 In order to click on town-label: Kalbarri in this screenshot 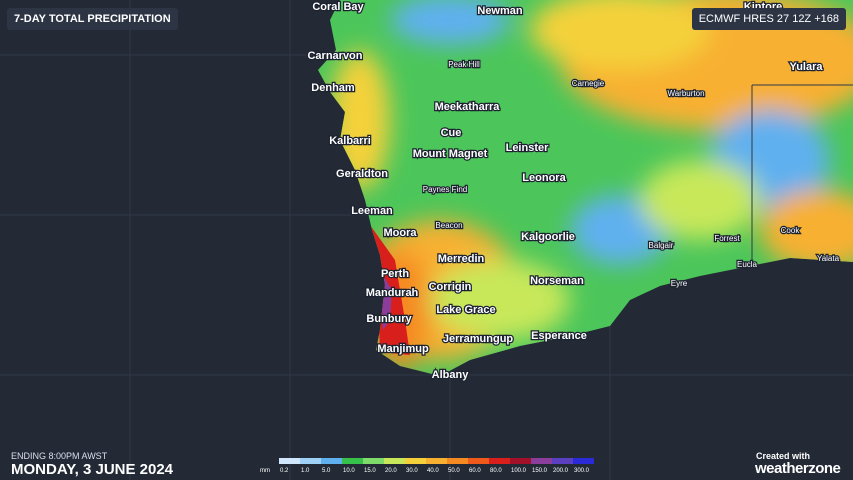, I will do `click(350, 141)`.